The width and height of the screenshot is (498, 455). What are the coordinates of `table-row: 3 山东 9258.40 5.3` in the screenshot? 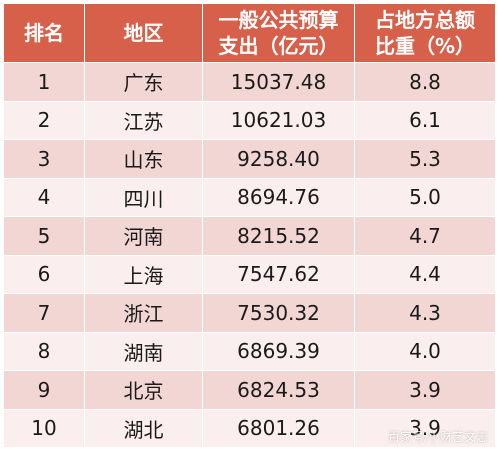 It's located at (249, 159).